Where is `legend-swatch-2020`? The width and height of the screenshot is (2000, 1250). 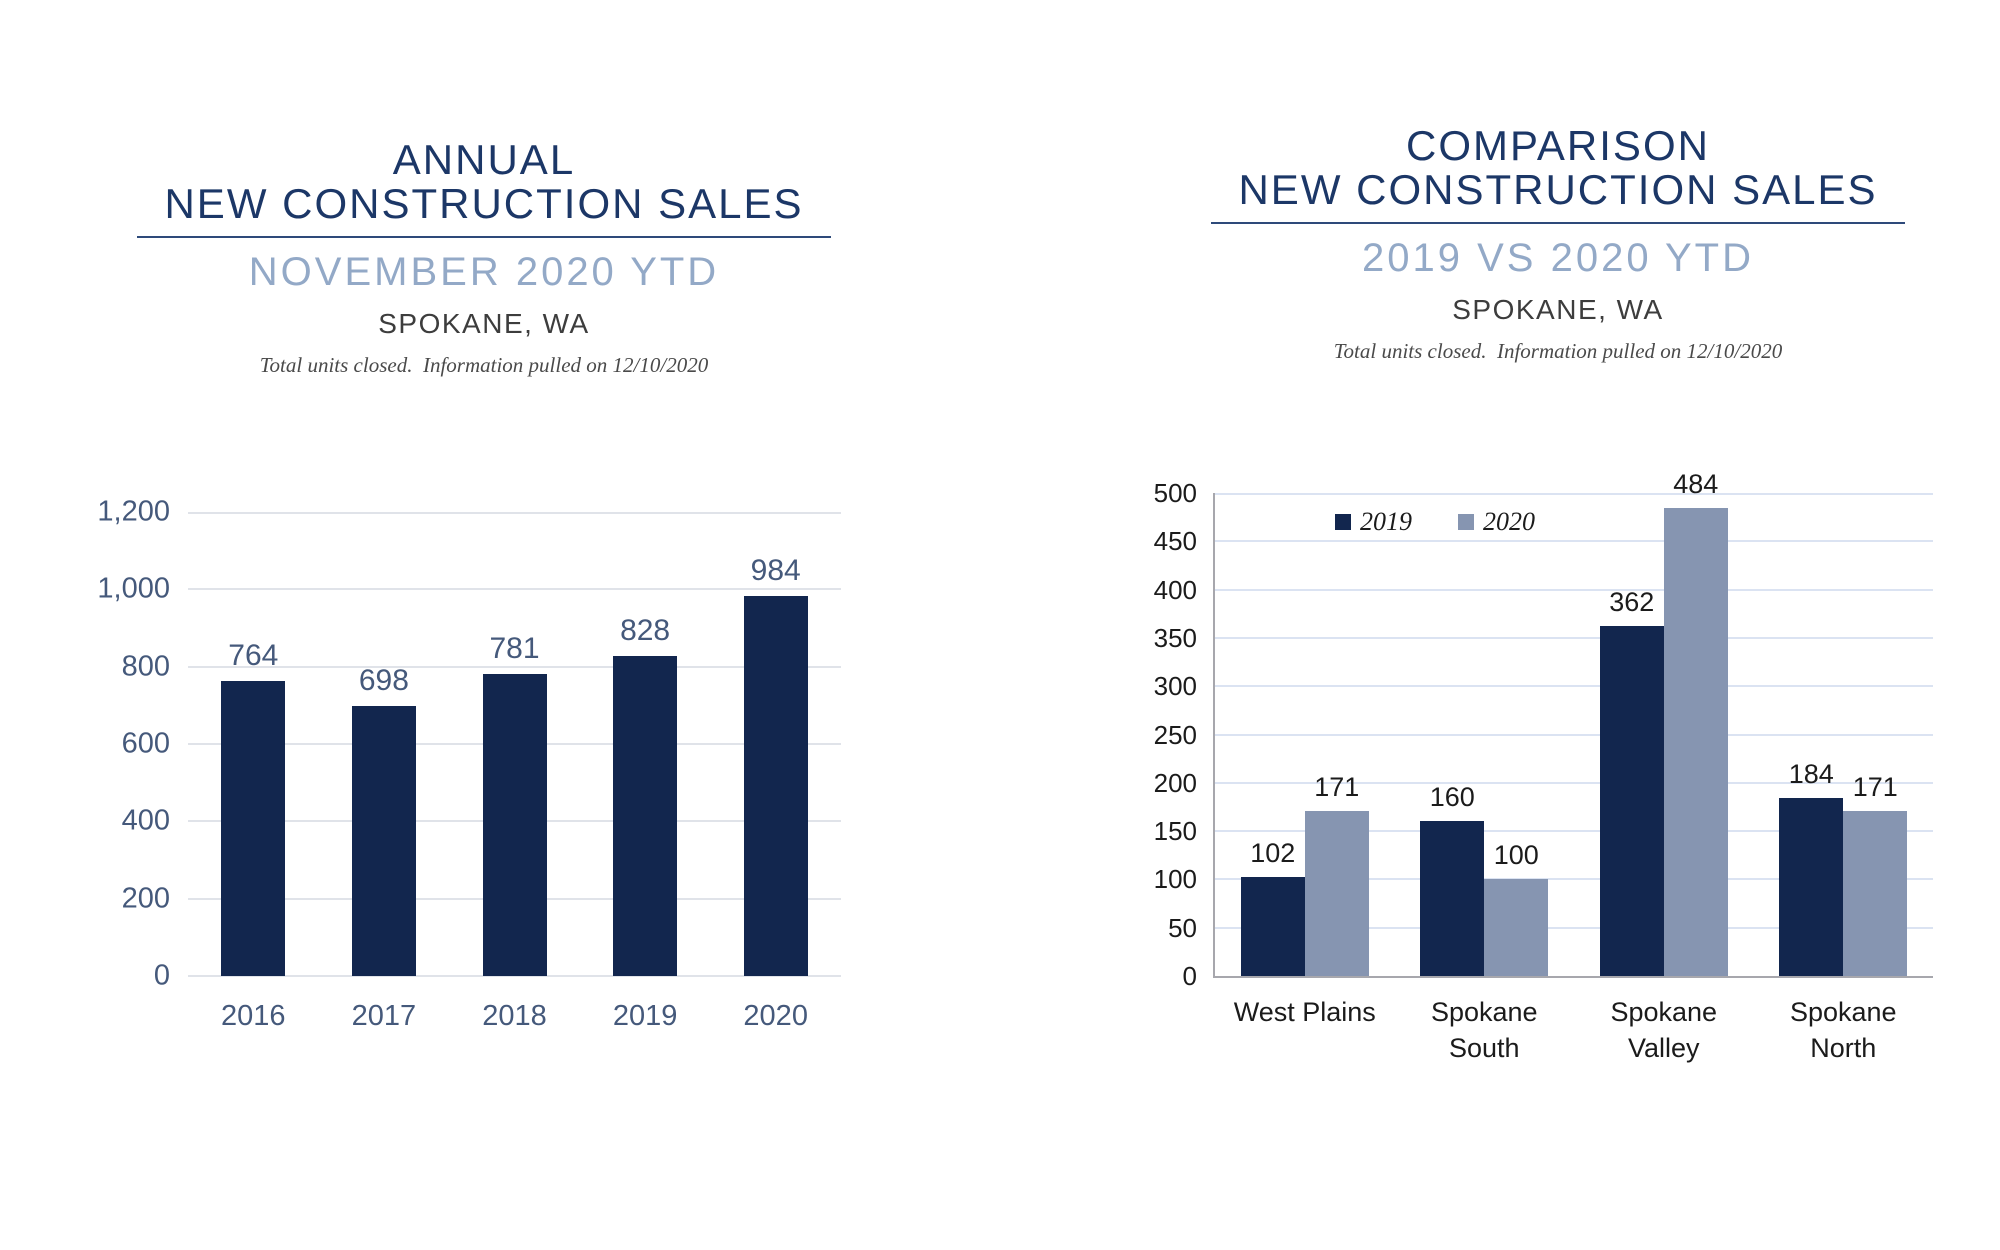 legend-swatch-2020 is located at coordinates (1466, 522).